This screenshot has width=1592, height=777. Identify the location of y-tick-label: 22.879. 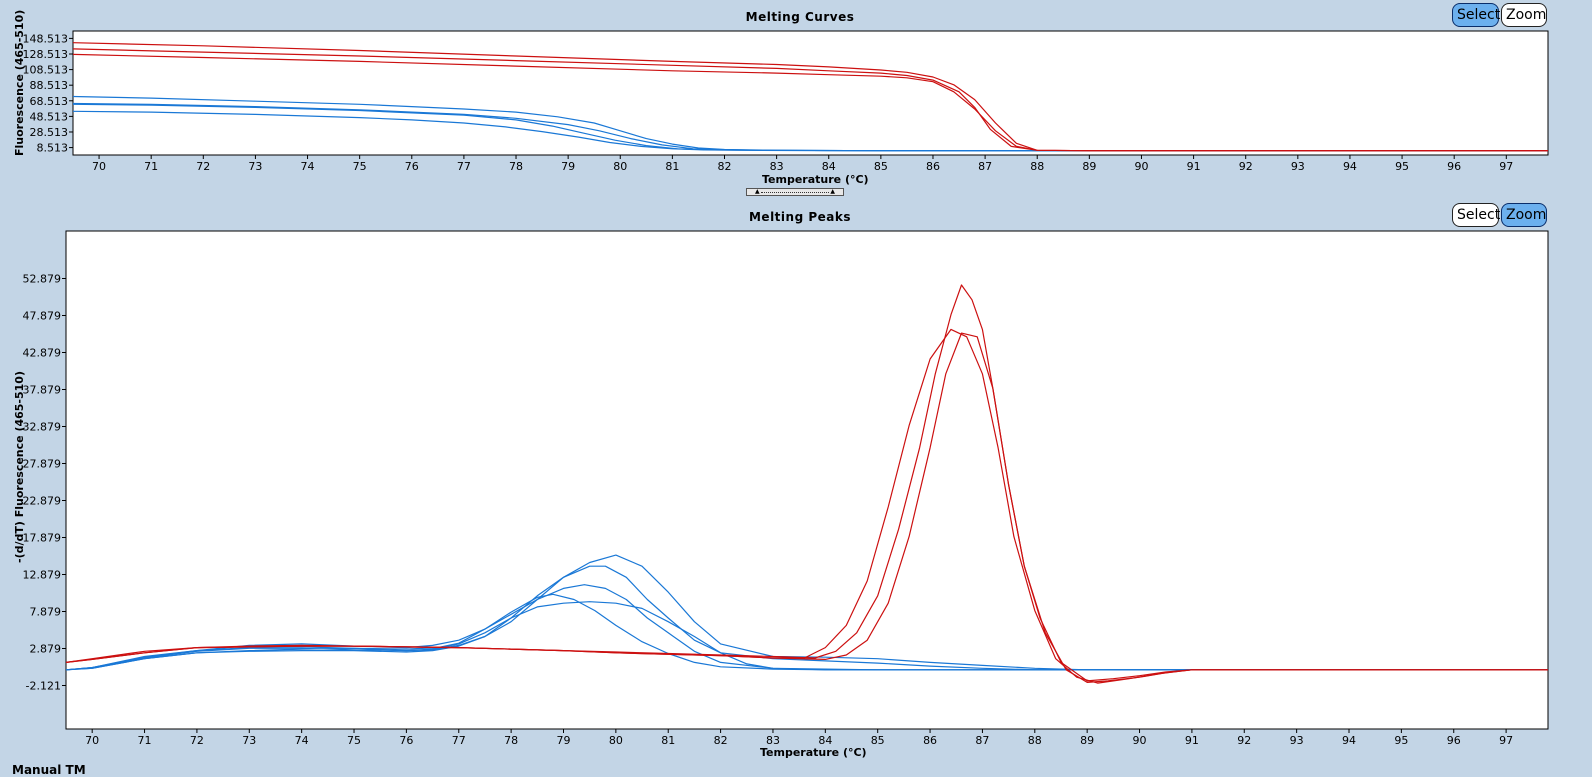
(42, 501).